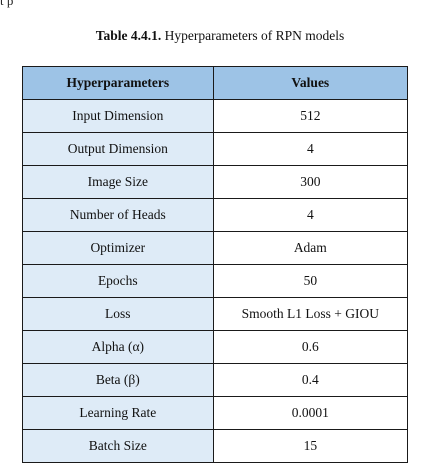  What do you see at coordinates (310, 380) in the screenshot?
I see `hyperparameter-value: 0.4` at bounding box center [310, 380].